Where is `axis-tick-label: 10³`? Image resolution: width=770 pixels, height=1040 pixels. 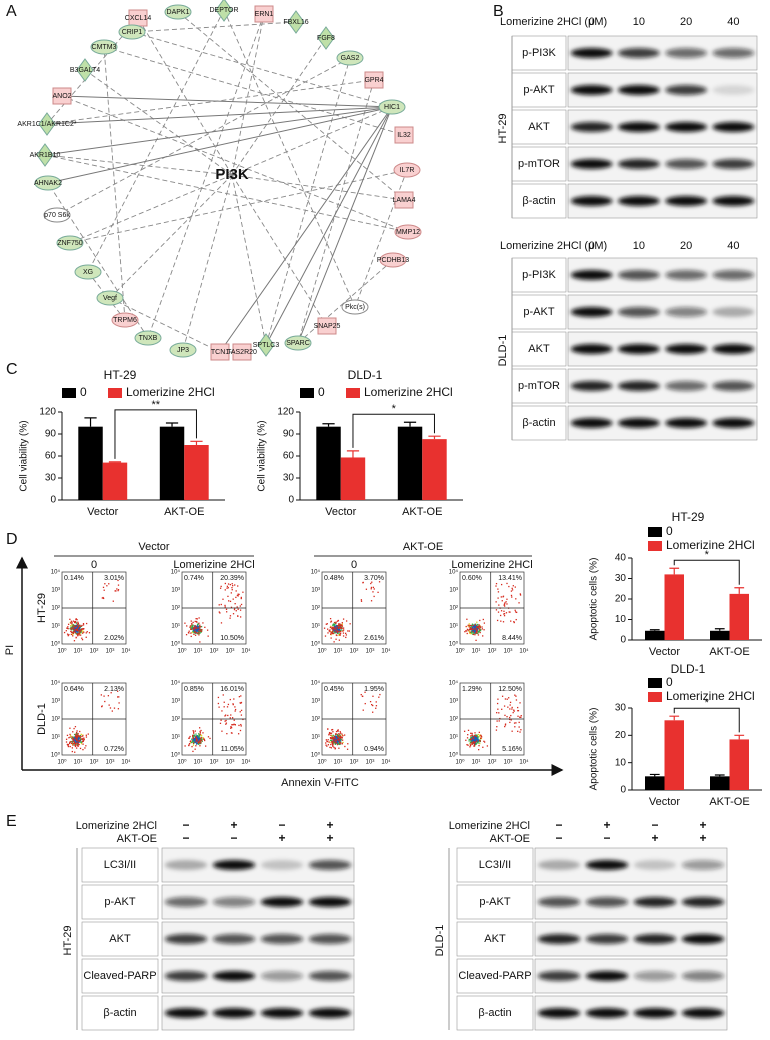
axis-tick-label: 10³ is located at coordinates (175, 702).